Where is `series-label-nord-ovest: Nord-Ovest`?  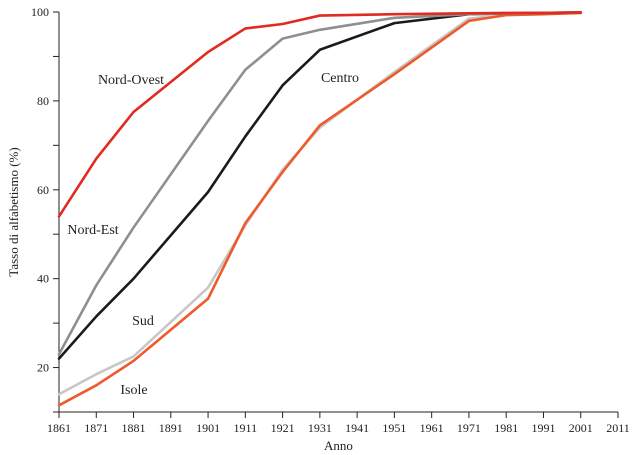 series-label-nord-ovest: Nord-Ovest is located at coordinates (131, 80).